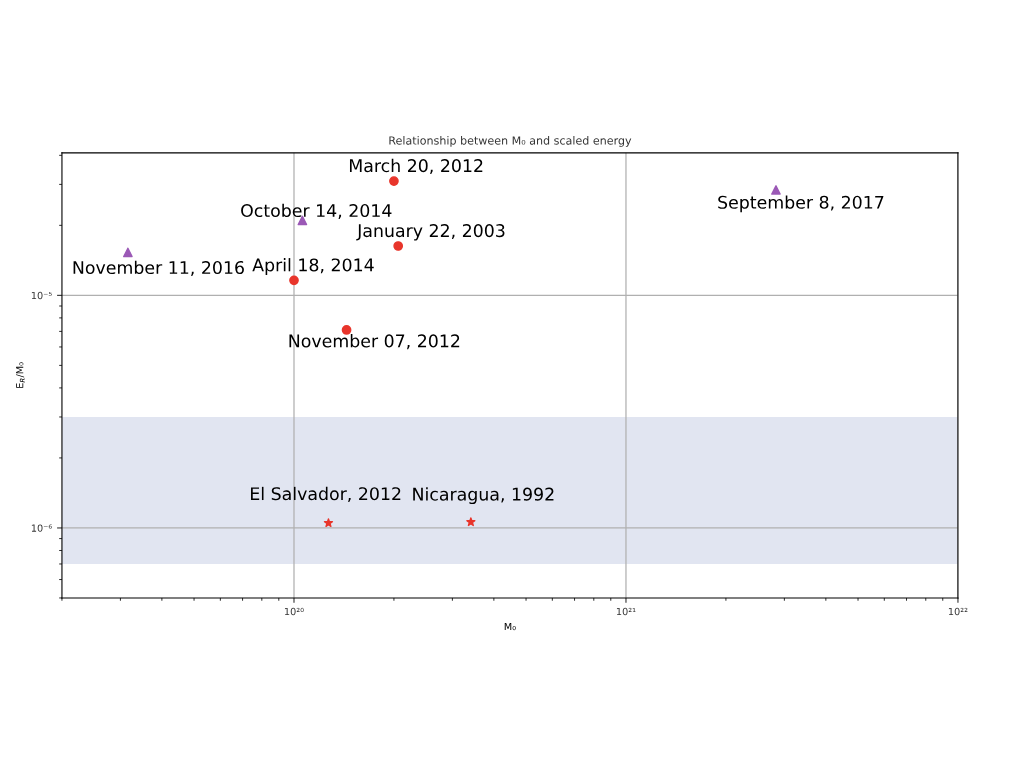 The height and width of the screenshot is (768, 1024). What do you see at coordinates (430, 232) in the screenshot?
I see `annotation: January 22, 2003` at bounding box center [430, 232].